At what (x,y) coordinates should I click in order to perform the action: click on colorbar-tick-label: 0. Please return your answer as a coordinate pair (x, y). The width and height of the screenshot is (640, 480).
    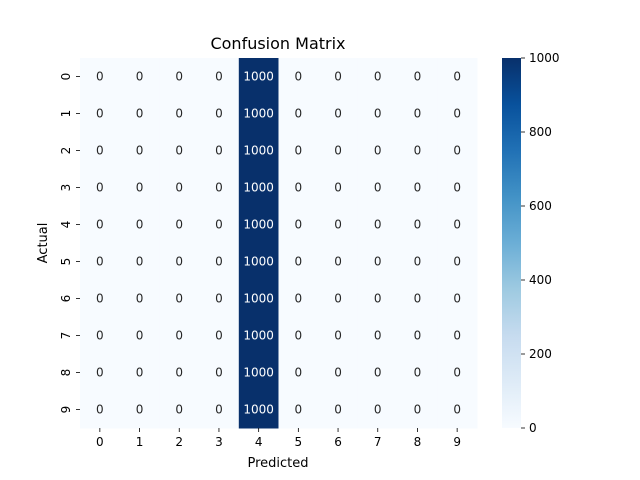
    Looking at the image, I should click on (533, 428).